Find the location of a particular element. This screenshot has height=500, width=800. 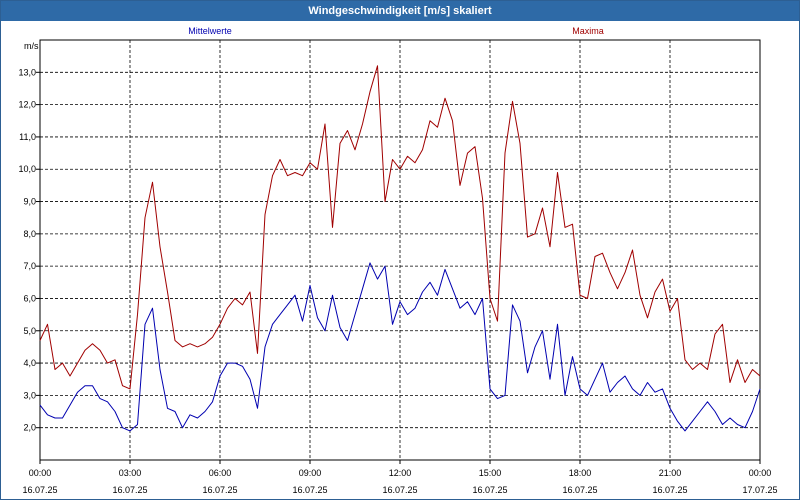

x-tick-time-label: 21:00 is located at coordinates (670, 473).